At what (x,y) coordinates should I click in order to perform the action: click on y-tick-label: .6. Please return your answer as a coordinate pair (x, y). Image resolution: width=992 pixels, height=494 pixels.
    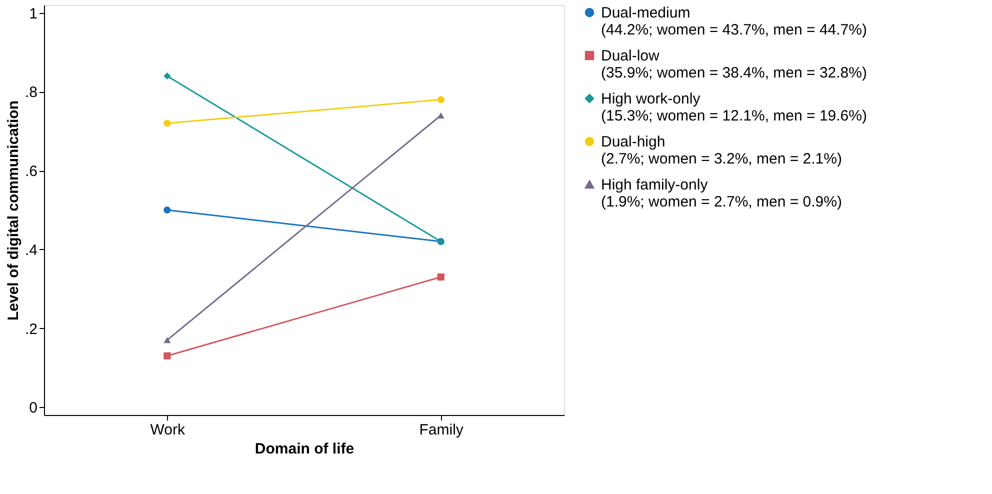
    Looking at the image, I should click on (31, 171).